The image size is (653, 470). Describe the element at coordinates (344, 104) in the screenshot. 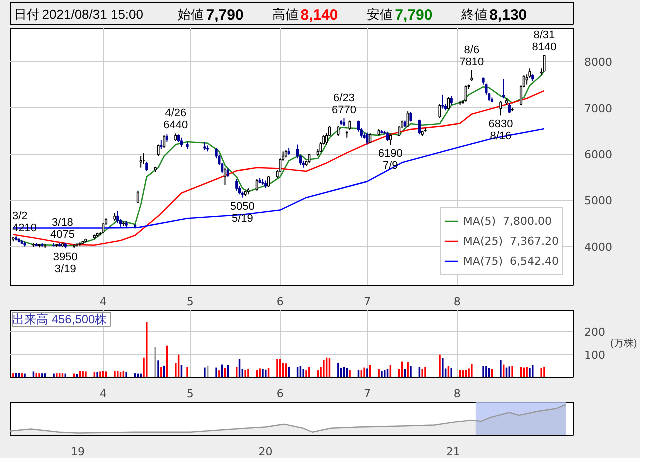

I see `annotation: 6/23 6770` at that location.